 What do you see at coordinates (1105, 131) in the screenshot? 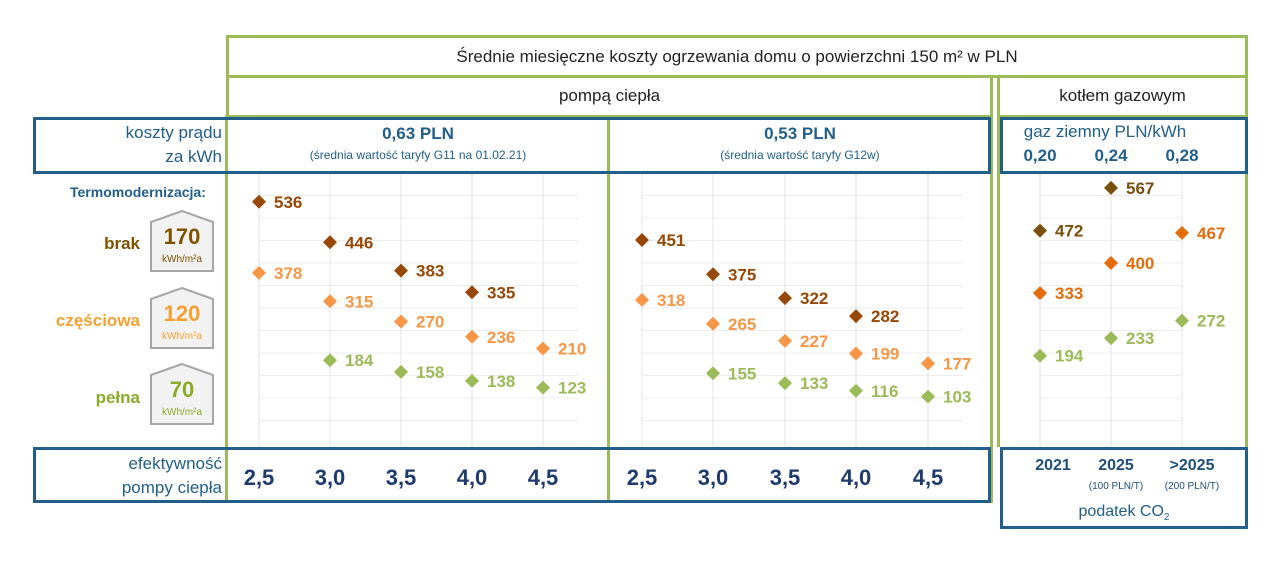
I see `gas-price-label: gaz ziemny PLN/kWh` at bounding box center [1105, 131].